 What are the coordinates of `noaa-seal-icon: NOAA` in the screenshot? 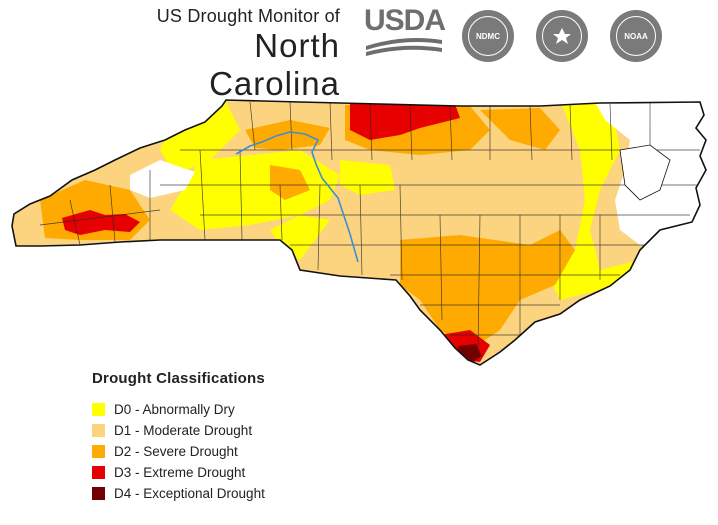 It's located at (636, 36).